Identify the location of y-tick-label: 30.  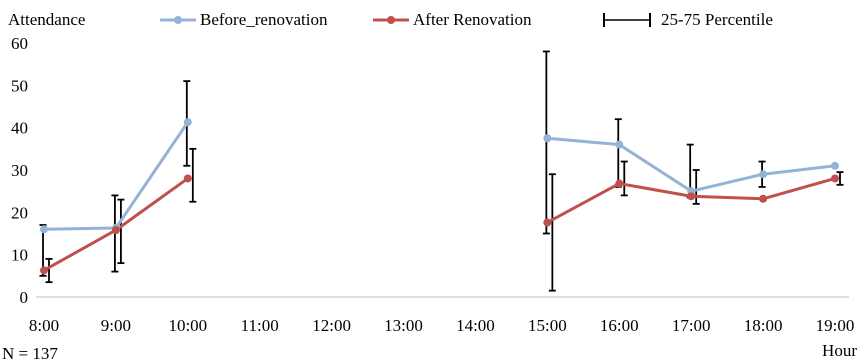
(19, 170).